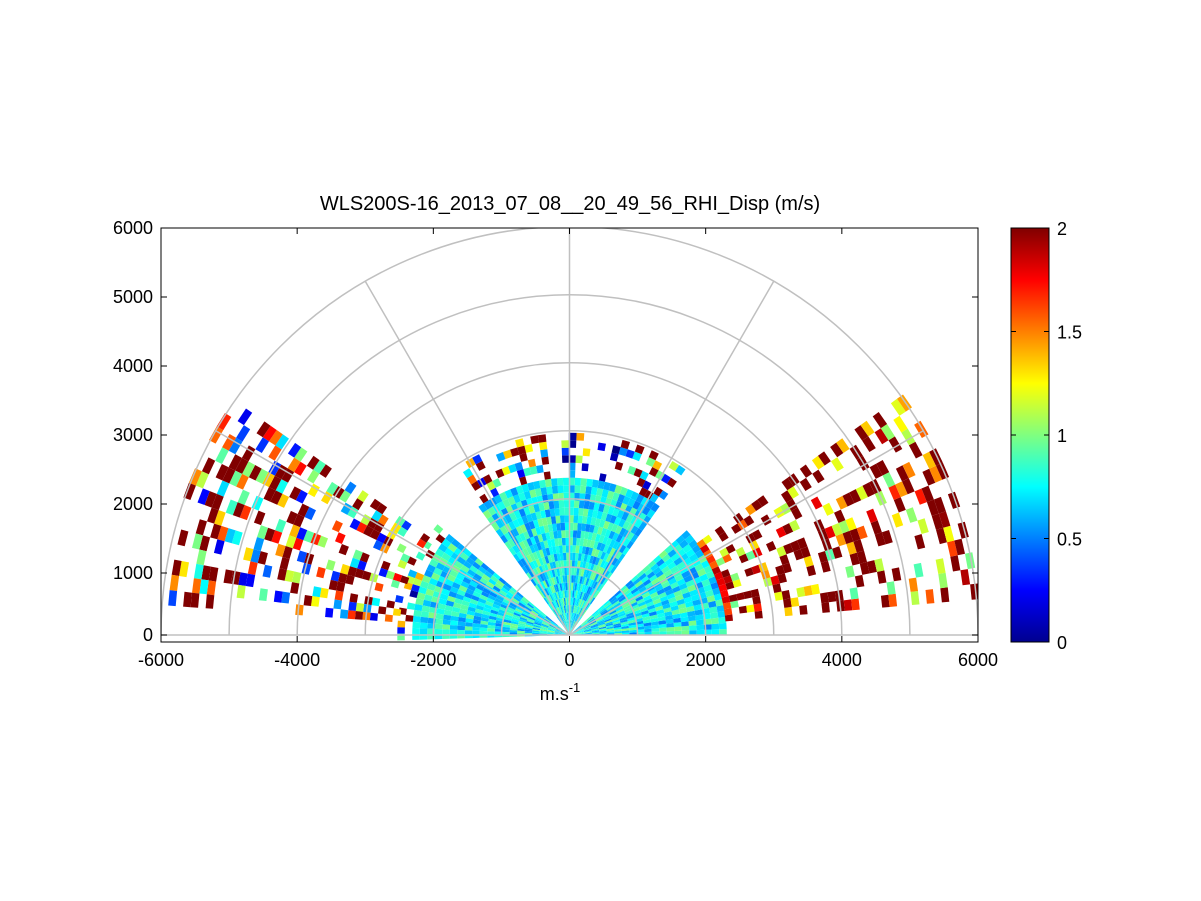  I want to click on y-tick-label: 4000, so click(133, 366).